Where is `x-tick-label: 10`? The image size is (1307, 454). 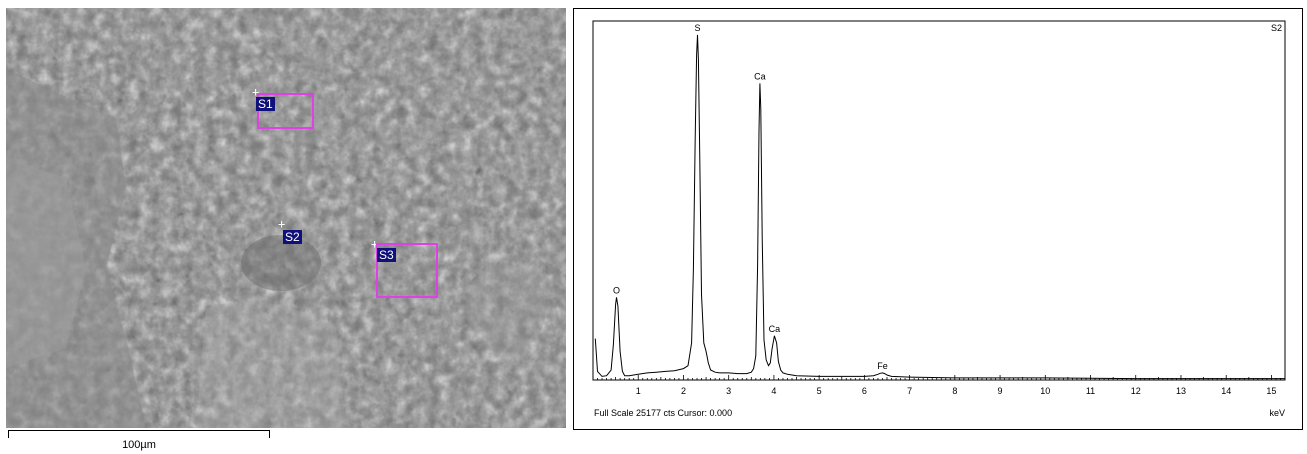
x-tick-label: 10 is located at coordinates (1045, 391).